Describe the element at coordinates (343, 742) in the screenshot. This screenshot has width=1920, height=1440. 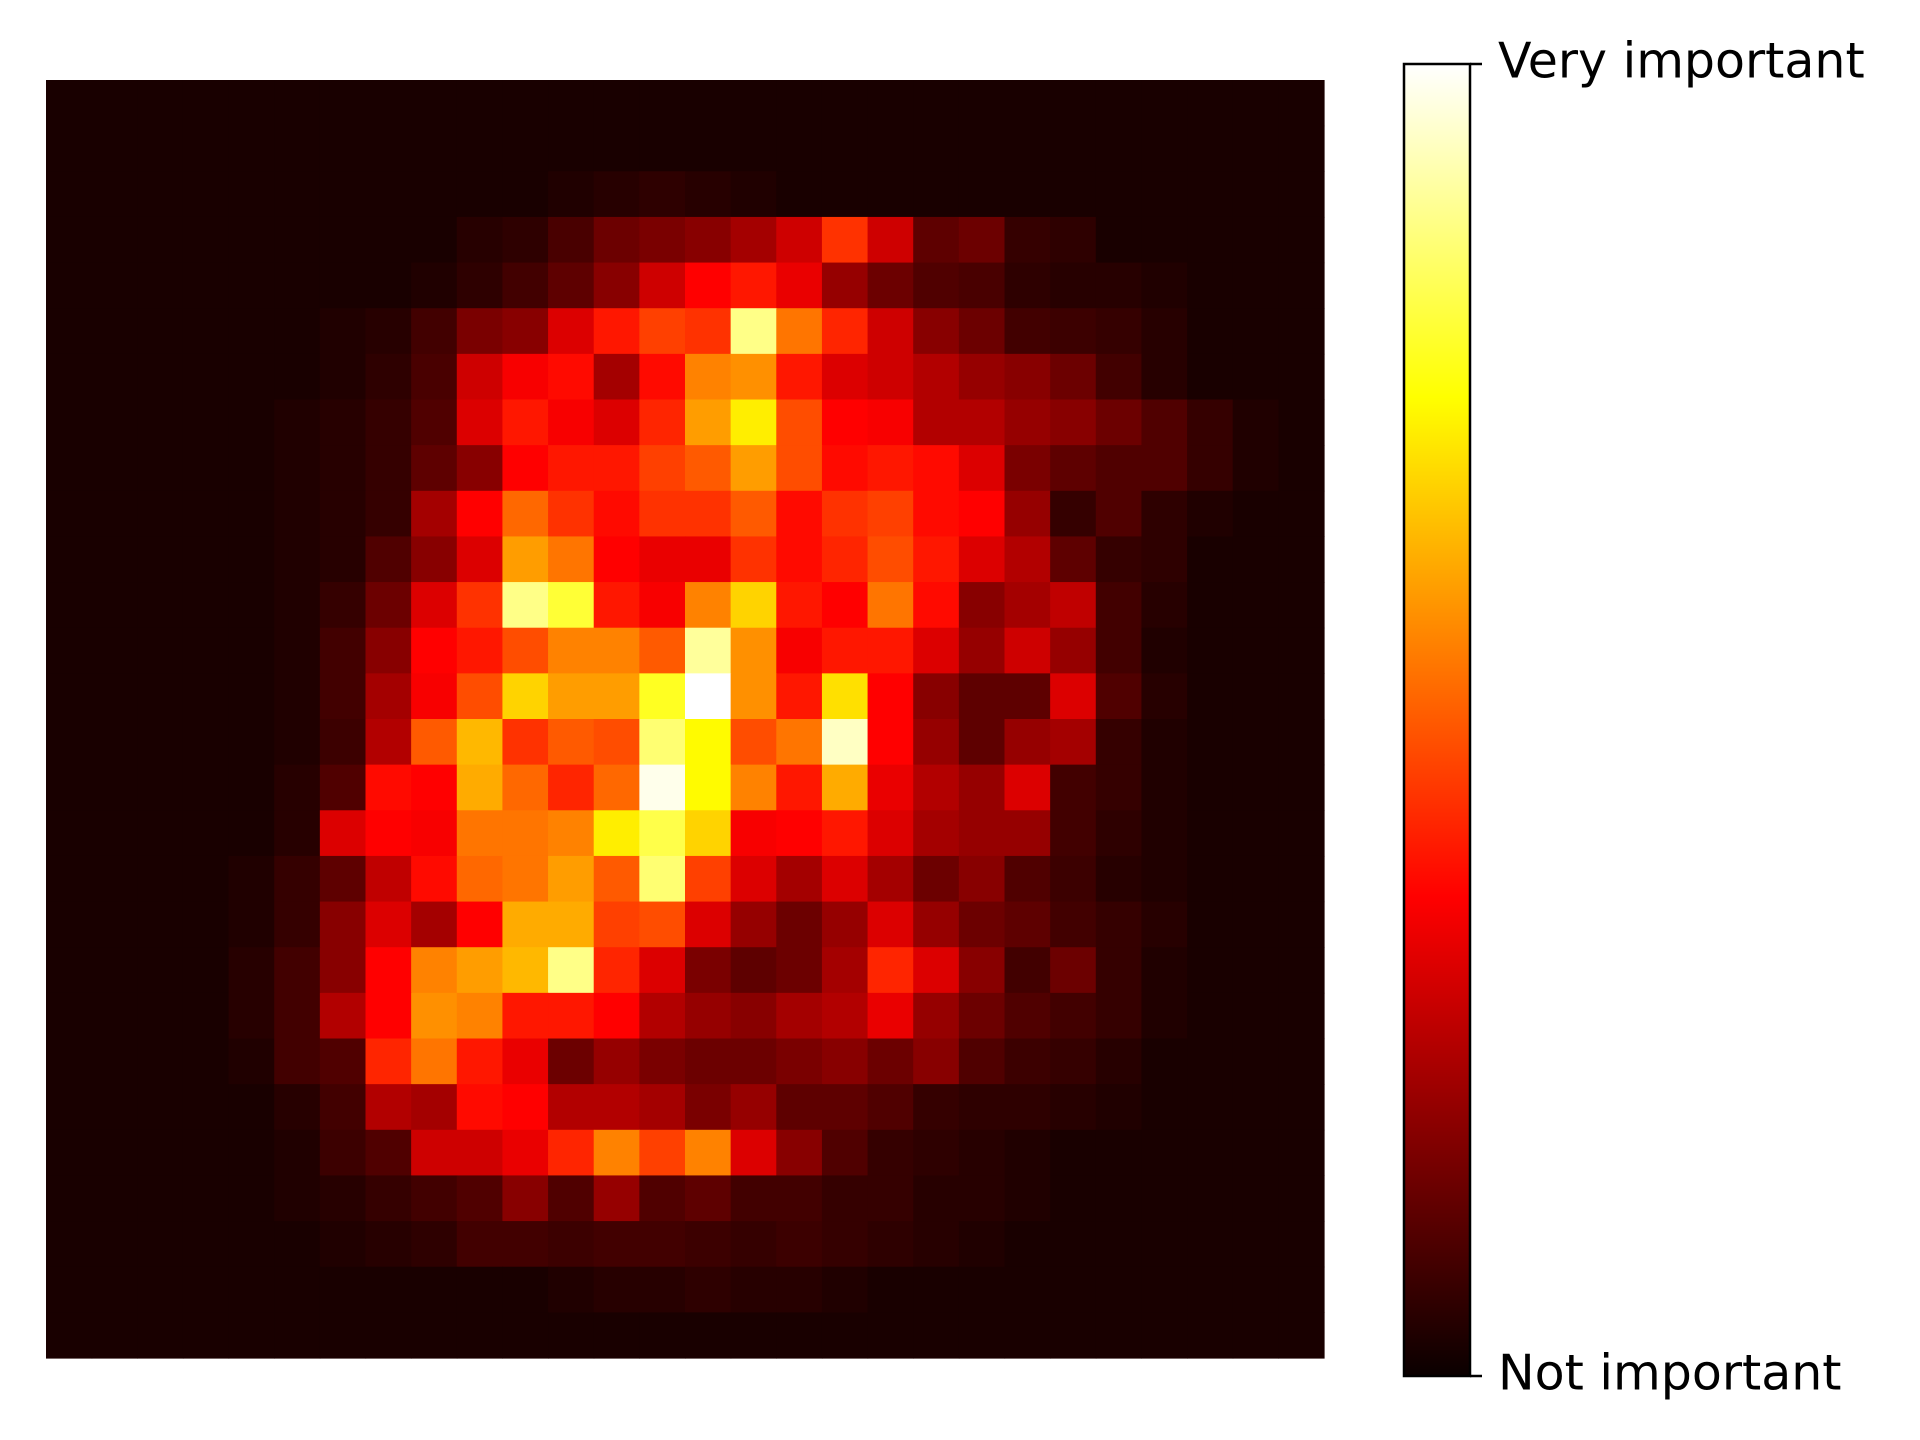
I see `heatmap-cell-r14-c6` at that location.